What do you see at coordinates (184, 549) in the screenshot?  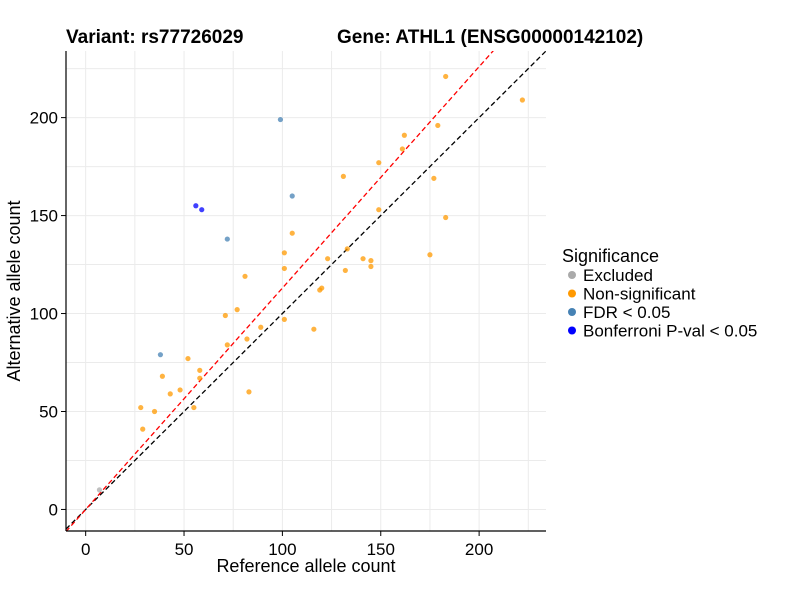 I see `x-tick-label: 50` at bounding box center [184, 549].